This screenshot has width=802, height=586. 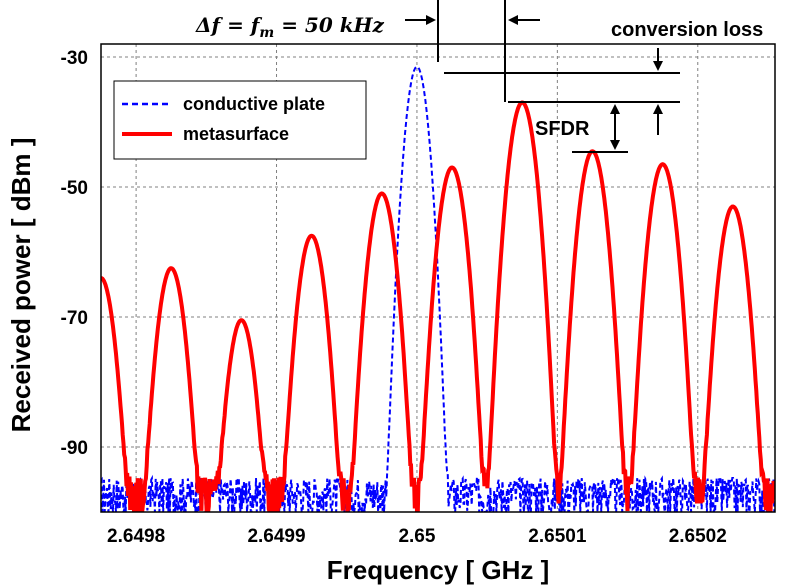 I want to click on delta-f-label: Δf = fm = 50 kHz, so click(x=289, y=27).